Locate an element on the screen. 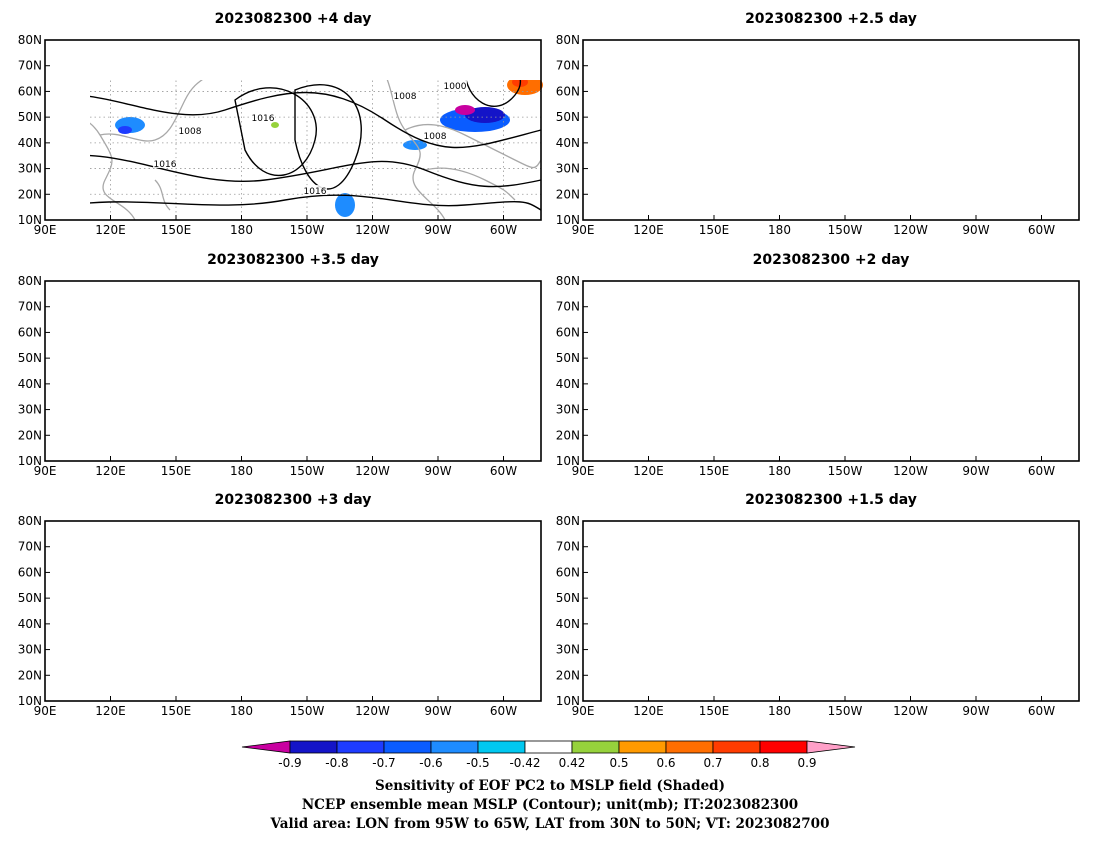 Image resolution: width=1100 pixels, height=850 pixels. colorbar-tick-label: 0.9 is located at coordinates (806, 763).